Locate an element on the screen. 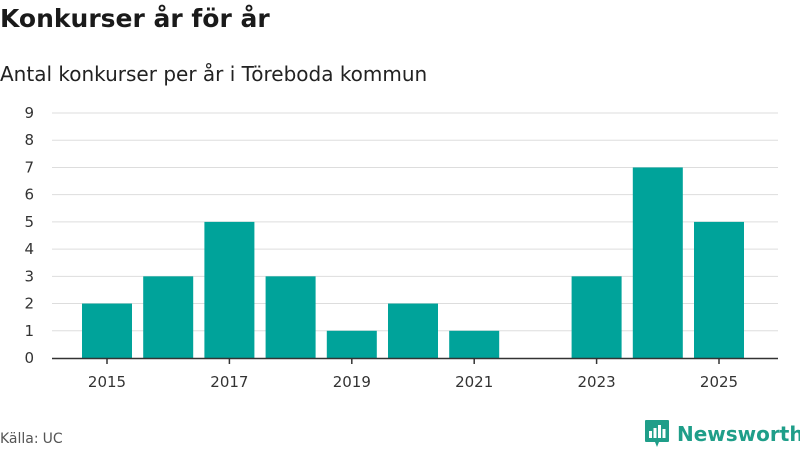  x-axis-tick-labels: 2015 2017 2019 2021 2023 2025 is located at coordinates (413, 382).